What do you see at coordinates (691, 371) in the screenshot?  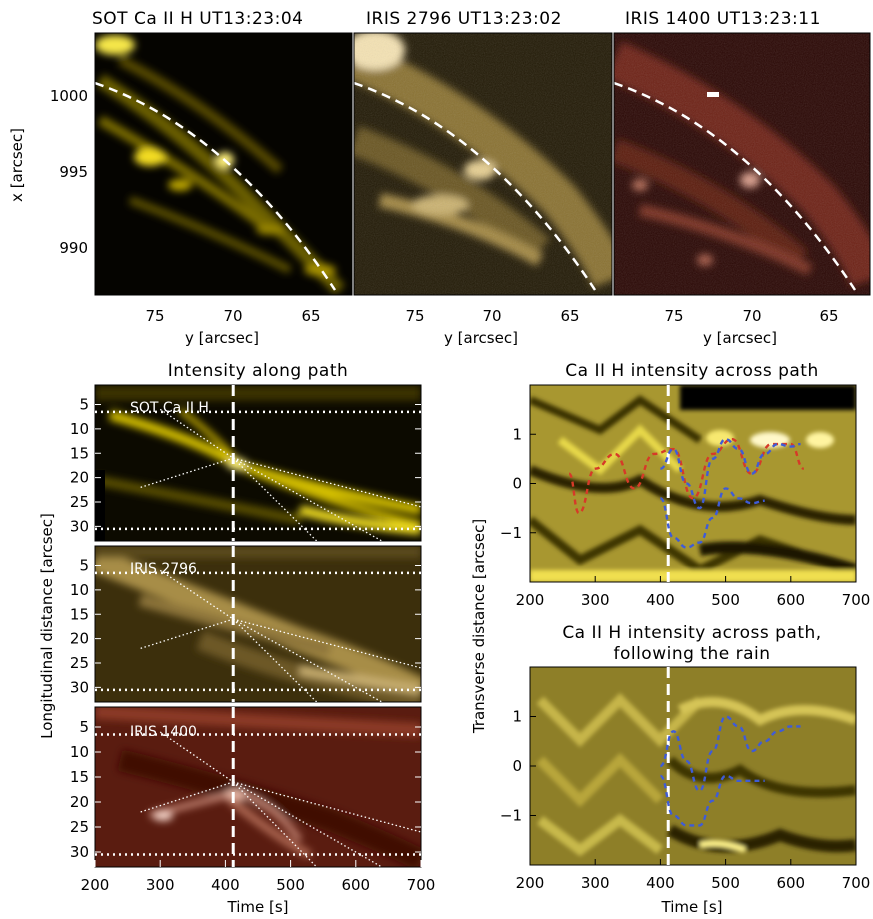 I see `right-panel-title: Ca II H intensity across path` at bounding box center [691, 371].